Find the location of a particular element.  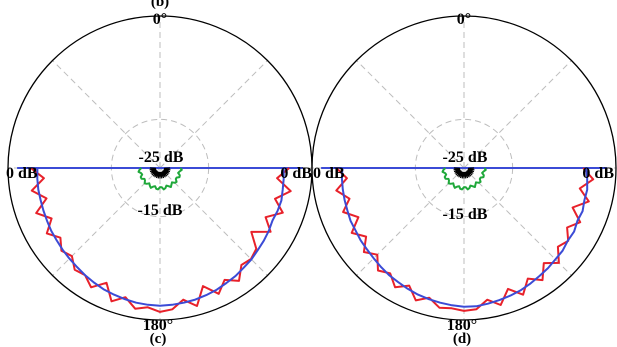

radial-label-inner-c: -25 dB is located at coordinates (161, 157).